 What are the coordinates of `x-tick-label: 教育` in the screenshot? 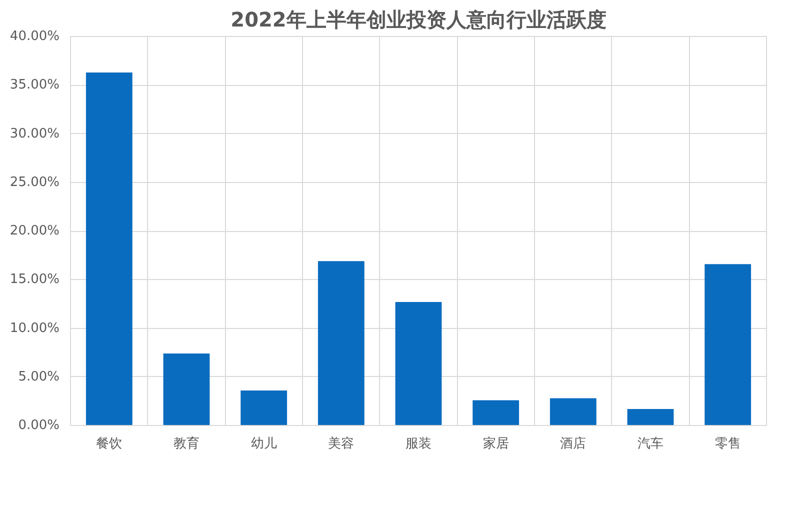 It's located at (187, 444).